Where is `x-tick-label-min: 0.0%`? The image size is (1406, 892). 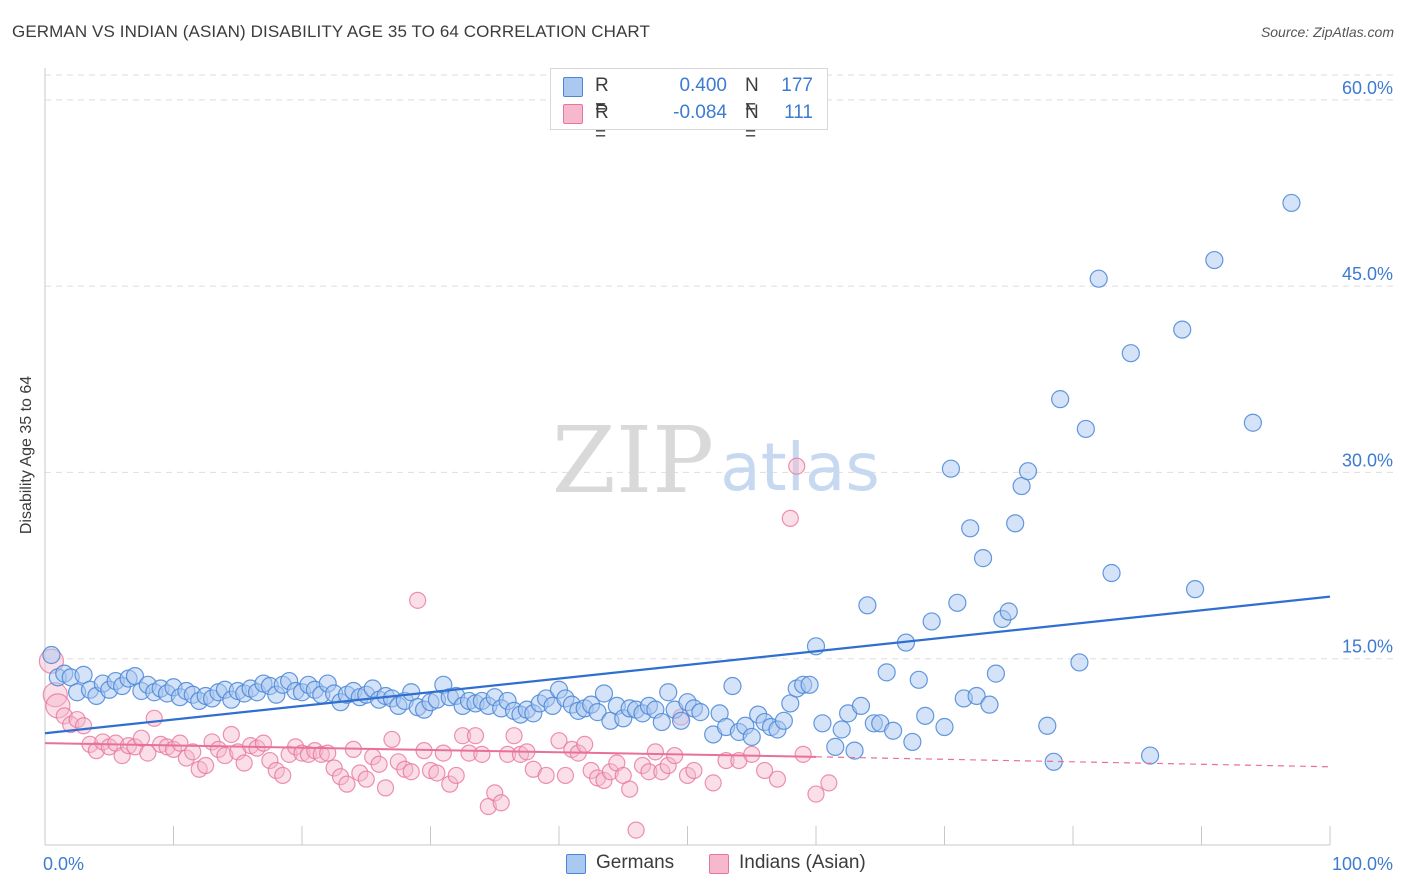 x-tick-label-min: 0.0% is located at coordinates (63, 864).